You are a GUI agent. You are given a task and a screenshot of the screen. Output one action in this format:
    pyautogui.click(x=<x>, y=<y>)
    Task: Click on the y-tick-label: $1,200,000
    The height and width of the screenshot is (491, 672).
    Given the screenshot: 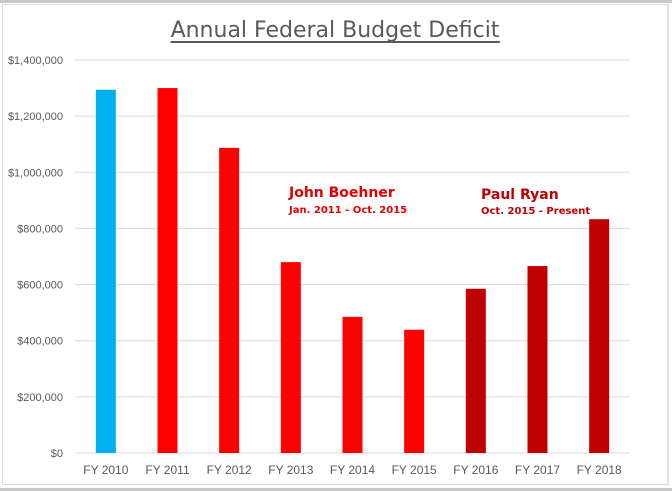 What is the action you would take?
    pyautogui.click(x=35, y=117)
    